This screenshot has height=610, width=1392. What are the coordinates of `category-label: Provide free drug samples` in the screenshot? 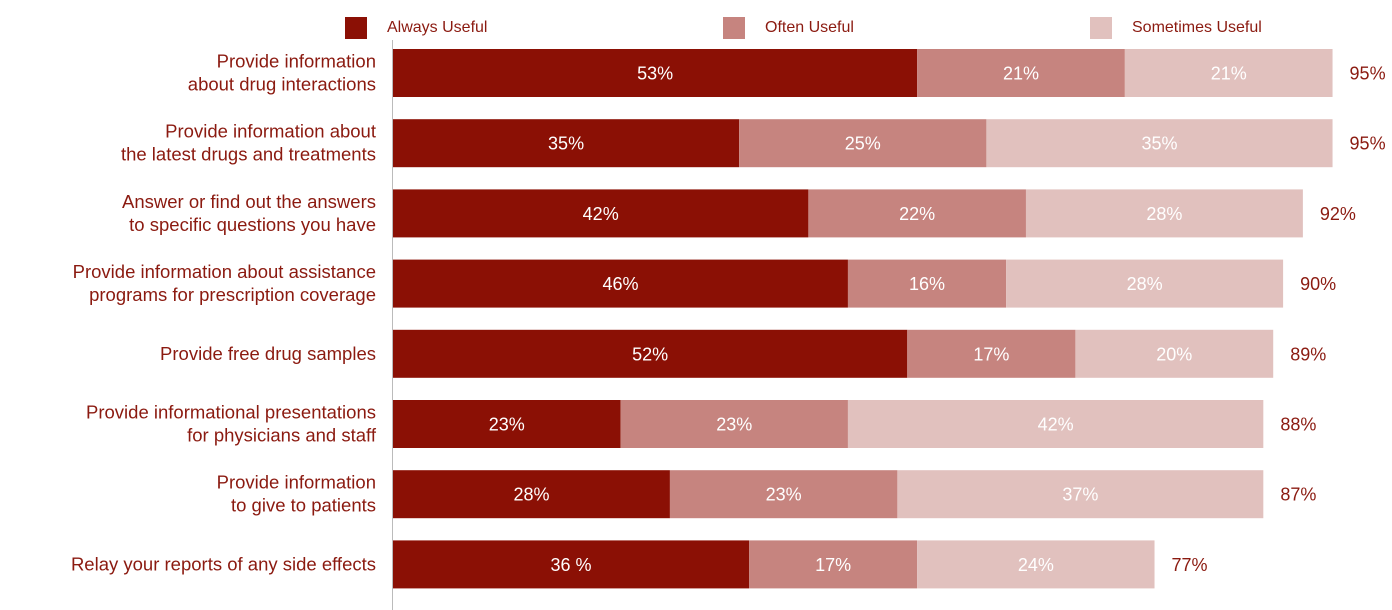 It's located at (268, 353).